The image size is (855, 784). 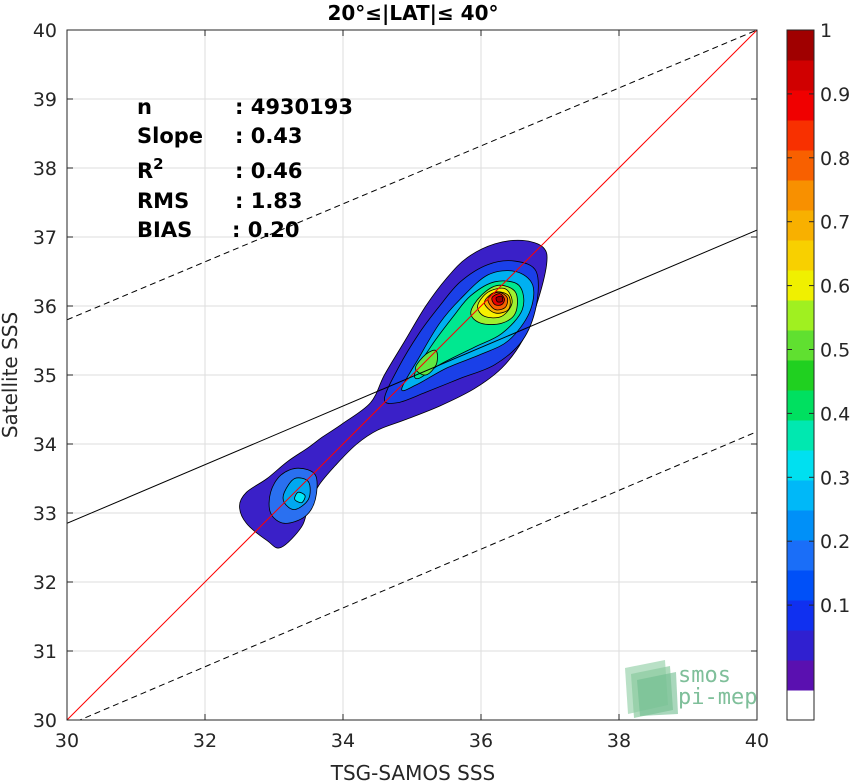 What do you see at coordinates (266, 230) in the screenshot?
I see `stat-value-bias: : 0.20` at bounding box center [266, 230].